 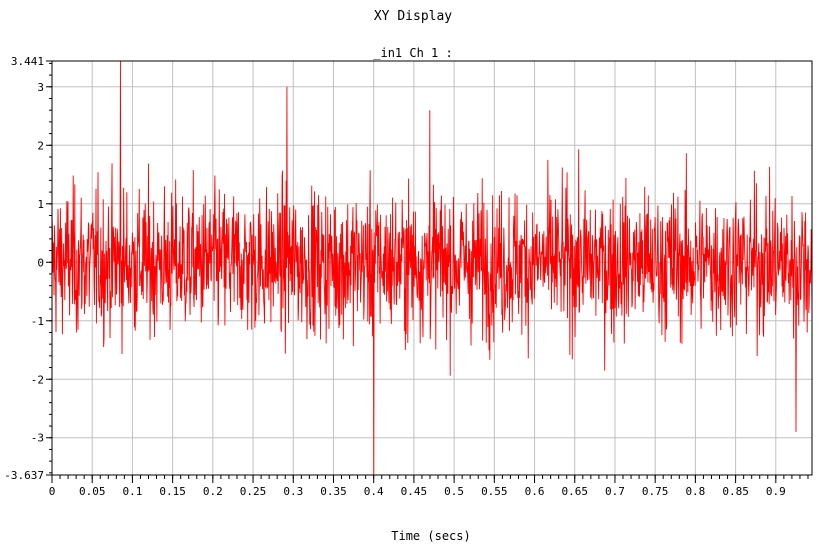 I want to click on x-tick-label: 0.35, so click(x=333, y=491).